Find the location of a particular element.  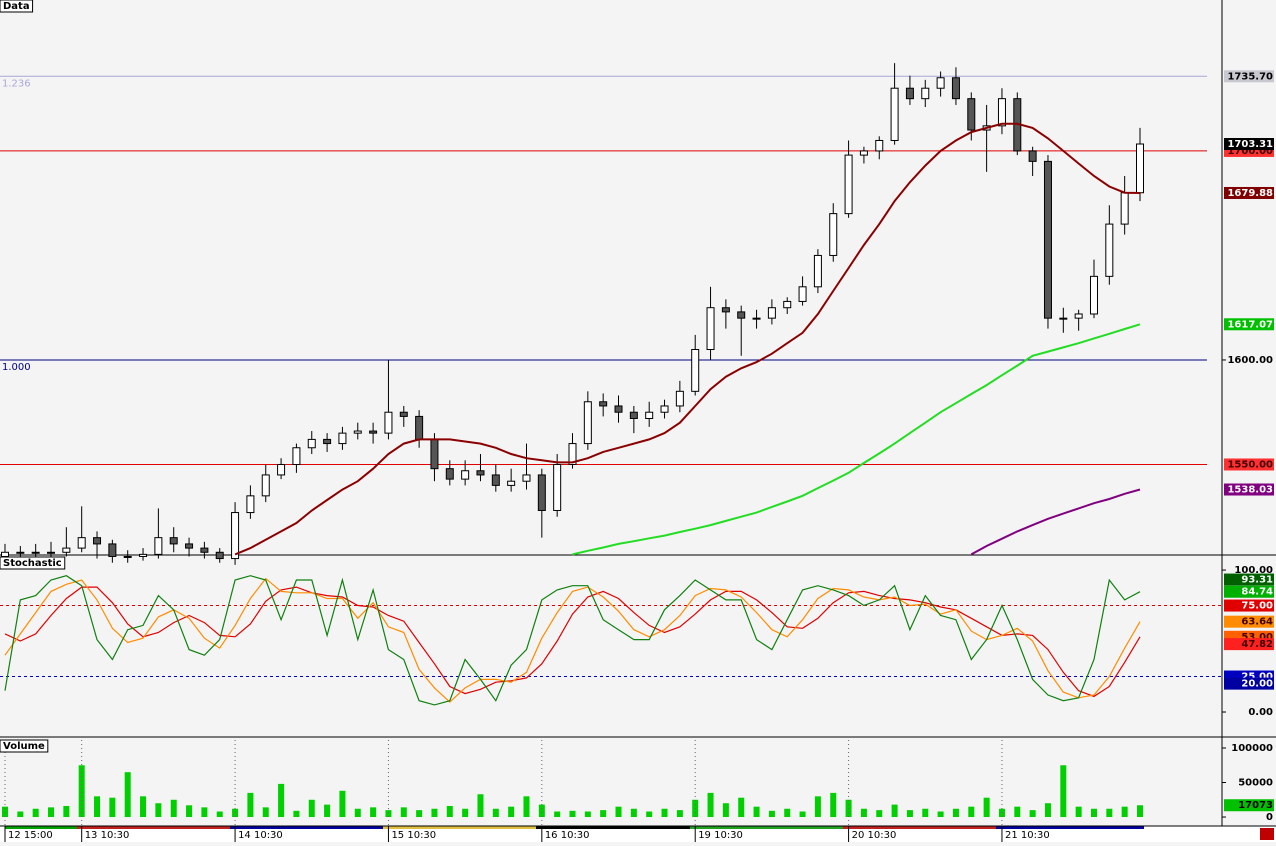

x-tick-label: 20 10:30 is located at coordinates (874, 835).